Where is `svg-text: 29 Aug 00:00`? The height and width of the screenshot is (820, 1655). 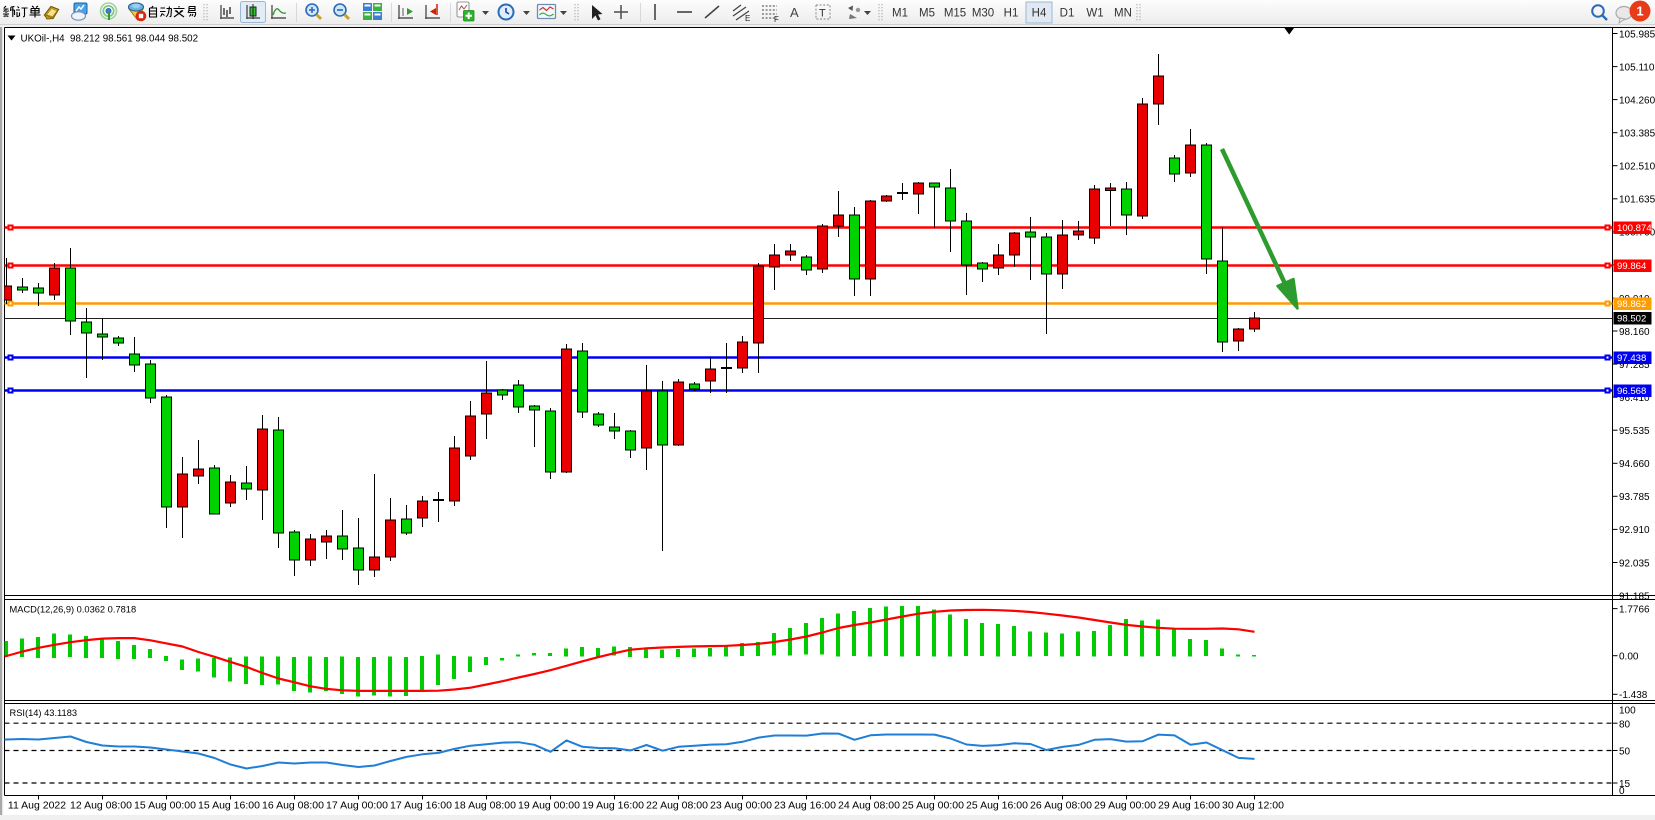 svg-text: 29 Aug 00:00 is located at coordinates (1125, 806).